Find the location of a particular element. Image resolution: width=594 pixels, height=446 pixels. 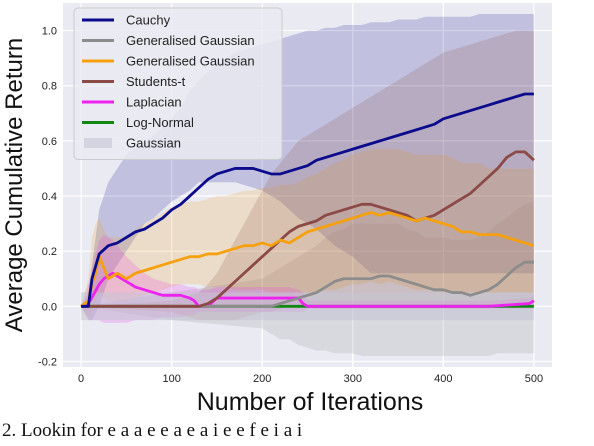

y-tick-label: 0.4 is located at coordinates (49, 197).